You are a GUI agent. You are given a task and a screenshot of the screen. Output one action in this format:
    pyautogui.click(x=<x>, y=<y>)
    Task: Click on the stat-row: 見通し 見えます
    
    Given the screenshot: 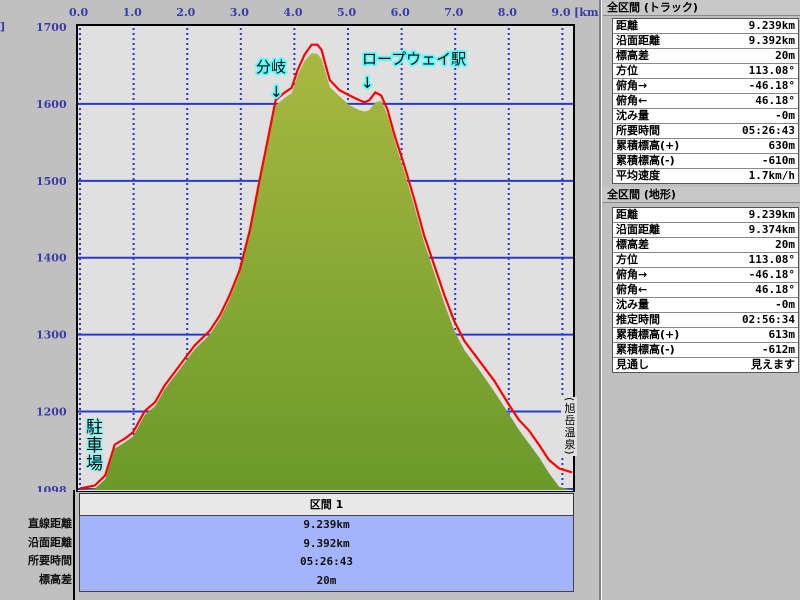 What is the action you would take?
    pyautogui.click(x=705, y=365)
    